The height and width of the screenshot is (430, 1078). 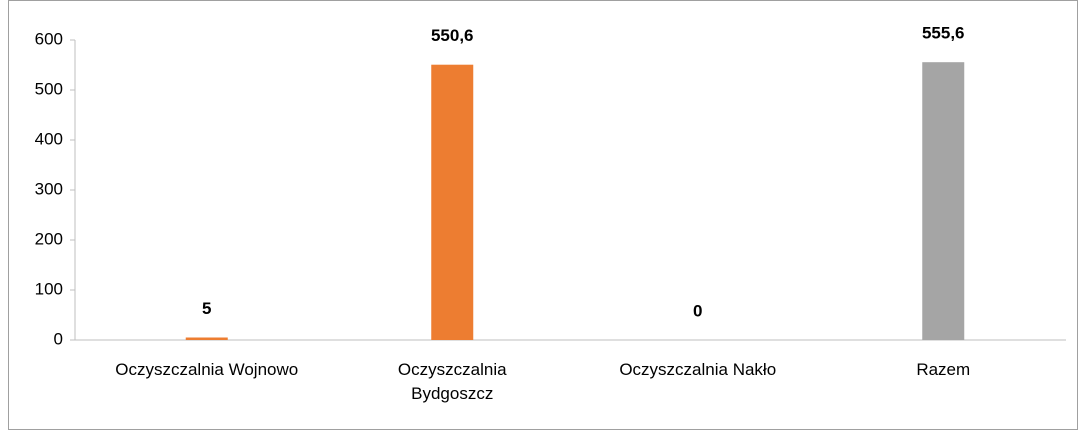 What do you see at coordinates (49, 138) in the screenshot?
I see `y-tick-label: 400` at bounding box center [49, 138].